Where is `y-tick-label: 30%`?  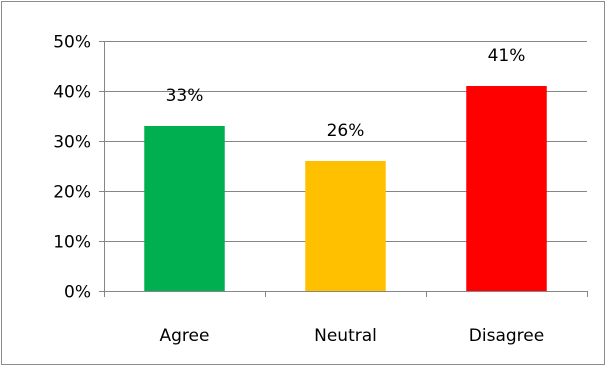 y-tick-label: 30% is located at coordinates (72, 143).